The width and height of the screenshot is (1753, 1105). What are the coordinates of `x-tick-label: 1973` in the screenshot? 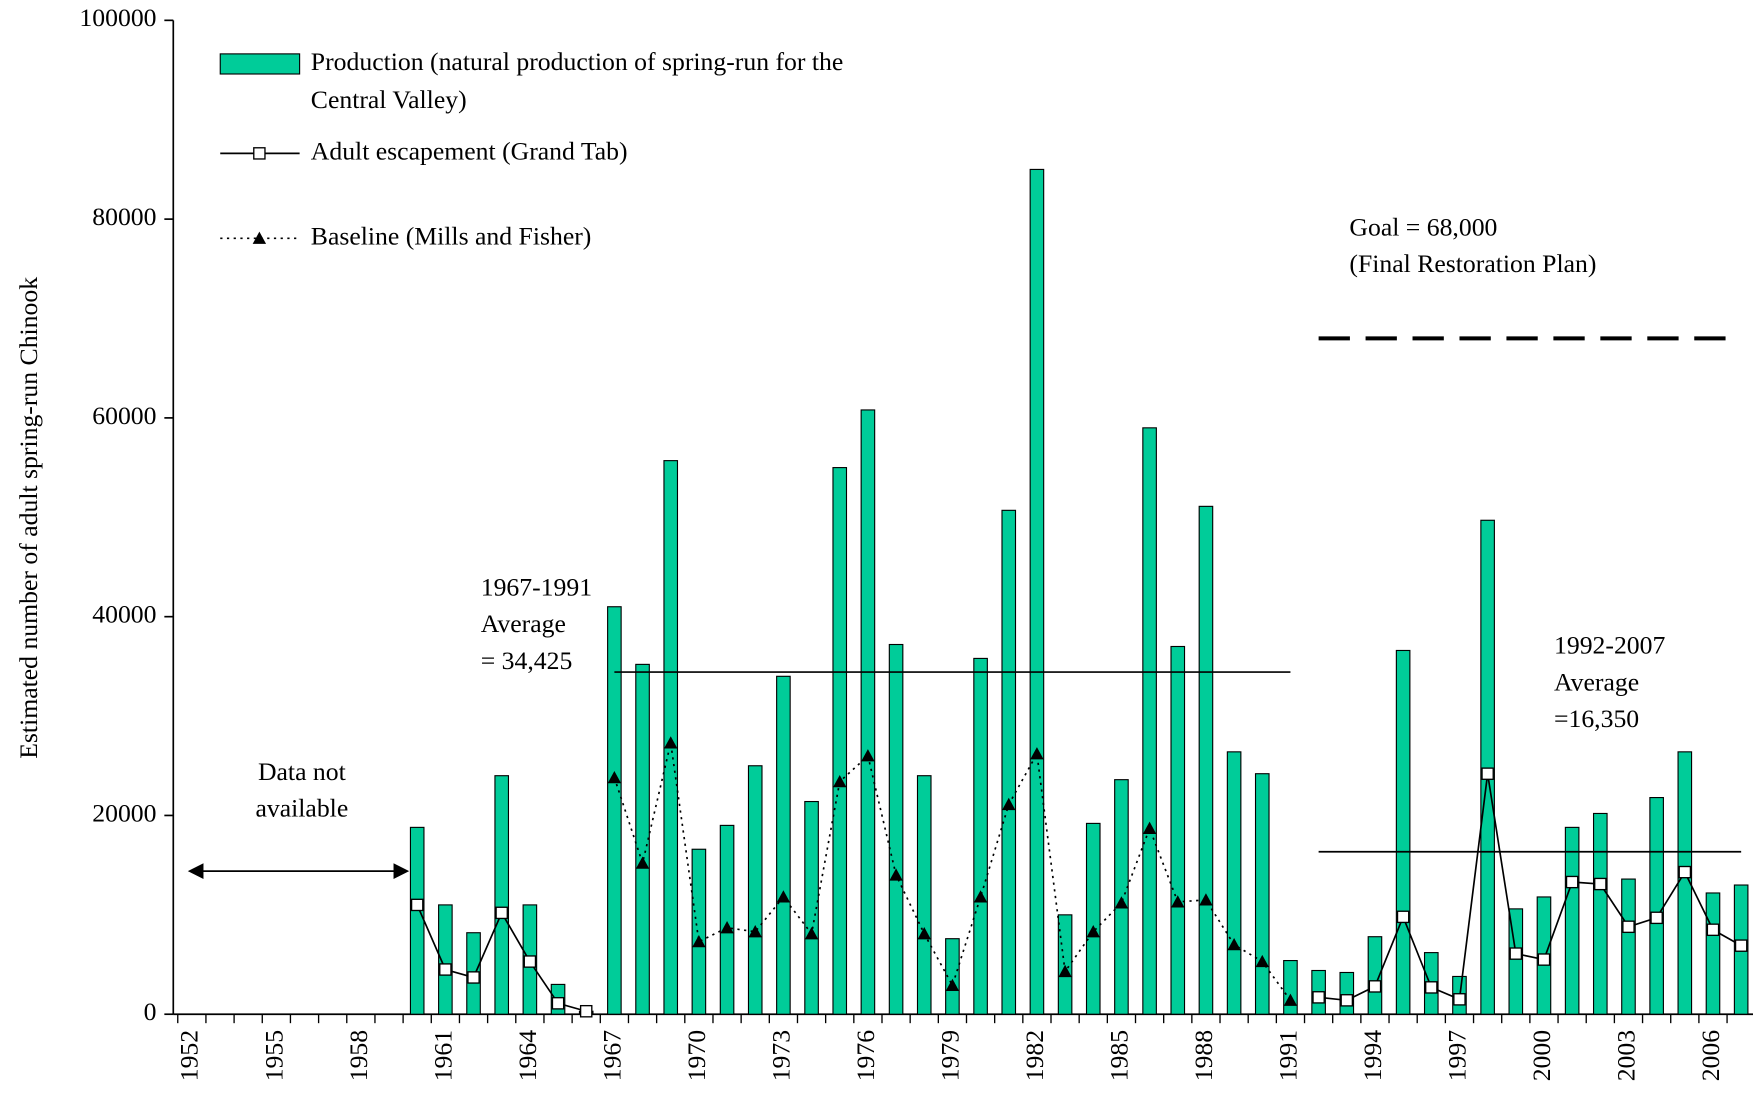 It's located at (780, 1055).